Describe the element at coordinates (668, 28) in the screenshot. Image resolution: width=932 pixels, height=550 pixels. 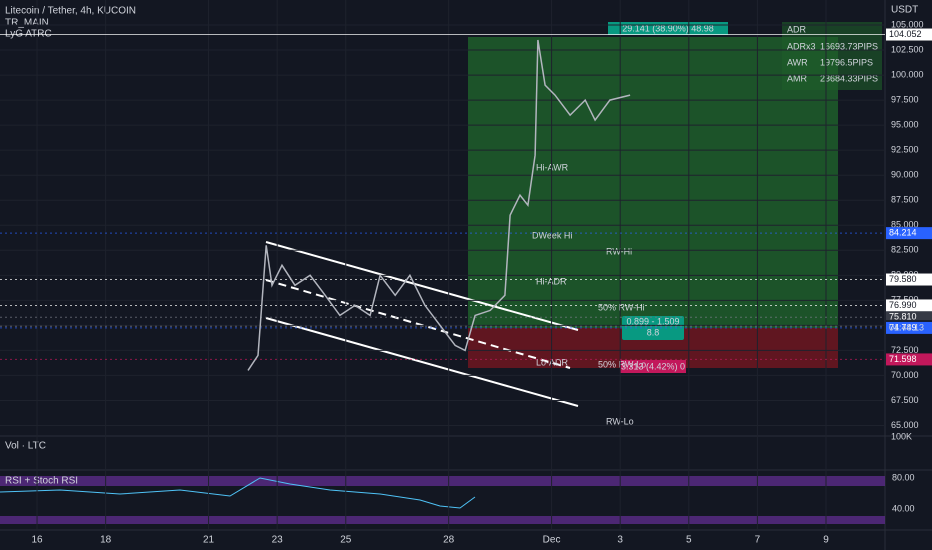
I see `target-label: 29.141 (38.90%) 48.98` at that location.